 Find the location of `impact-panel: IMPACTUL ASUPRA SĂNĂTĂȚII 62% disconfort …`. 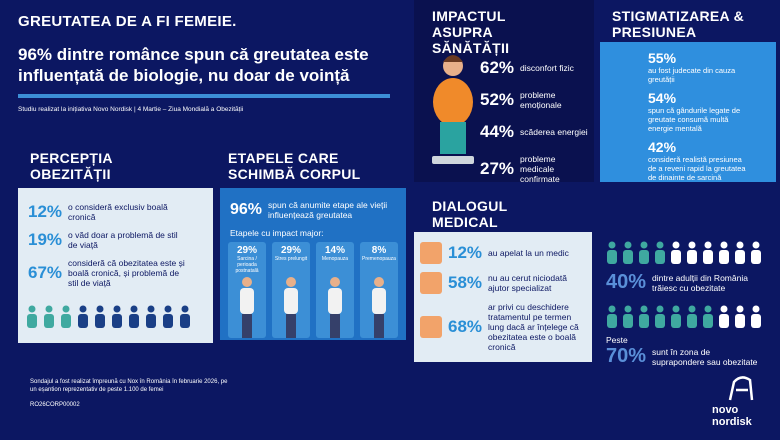

impact-panel: IMPACTUL ASUPRA SĂNĂTĂȚII 62% disconfort … is located at coordinates (504, 92).